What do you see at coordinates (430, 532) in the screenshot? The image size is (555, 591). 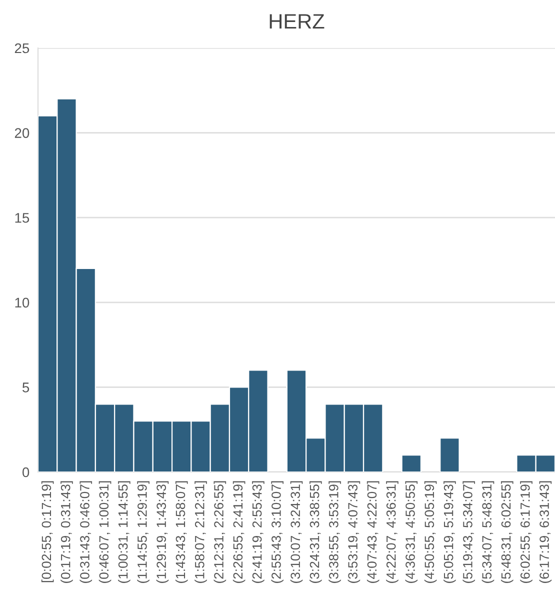 I see `x-tick-label: (4:50:55, 5:05:19]` at bounding box center [430, 532].